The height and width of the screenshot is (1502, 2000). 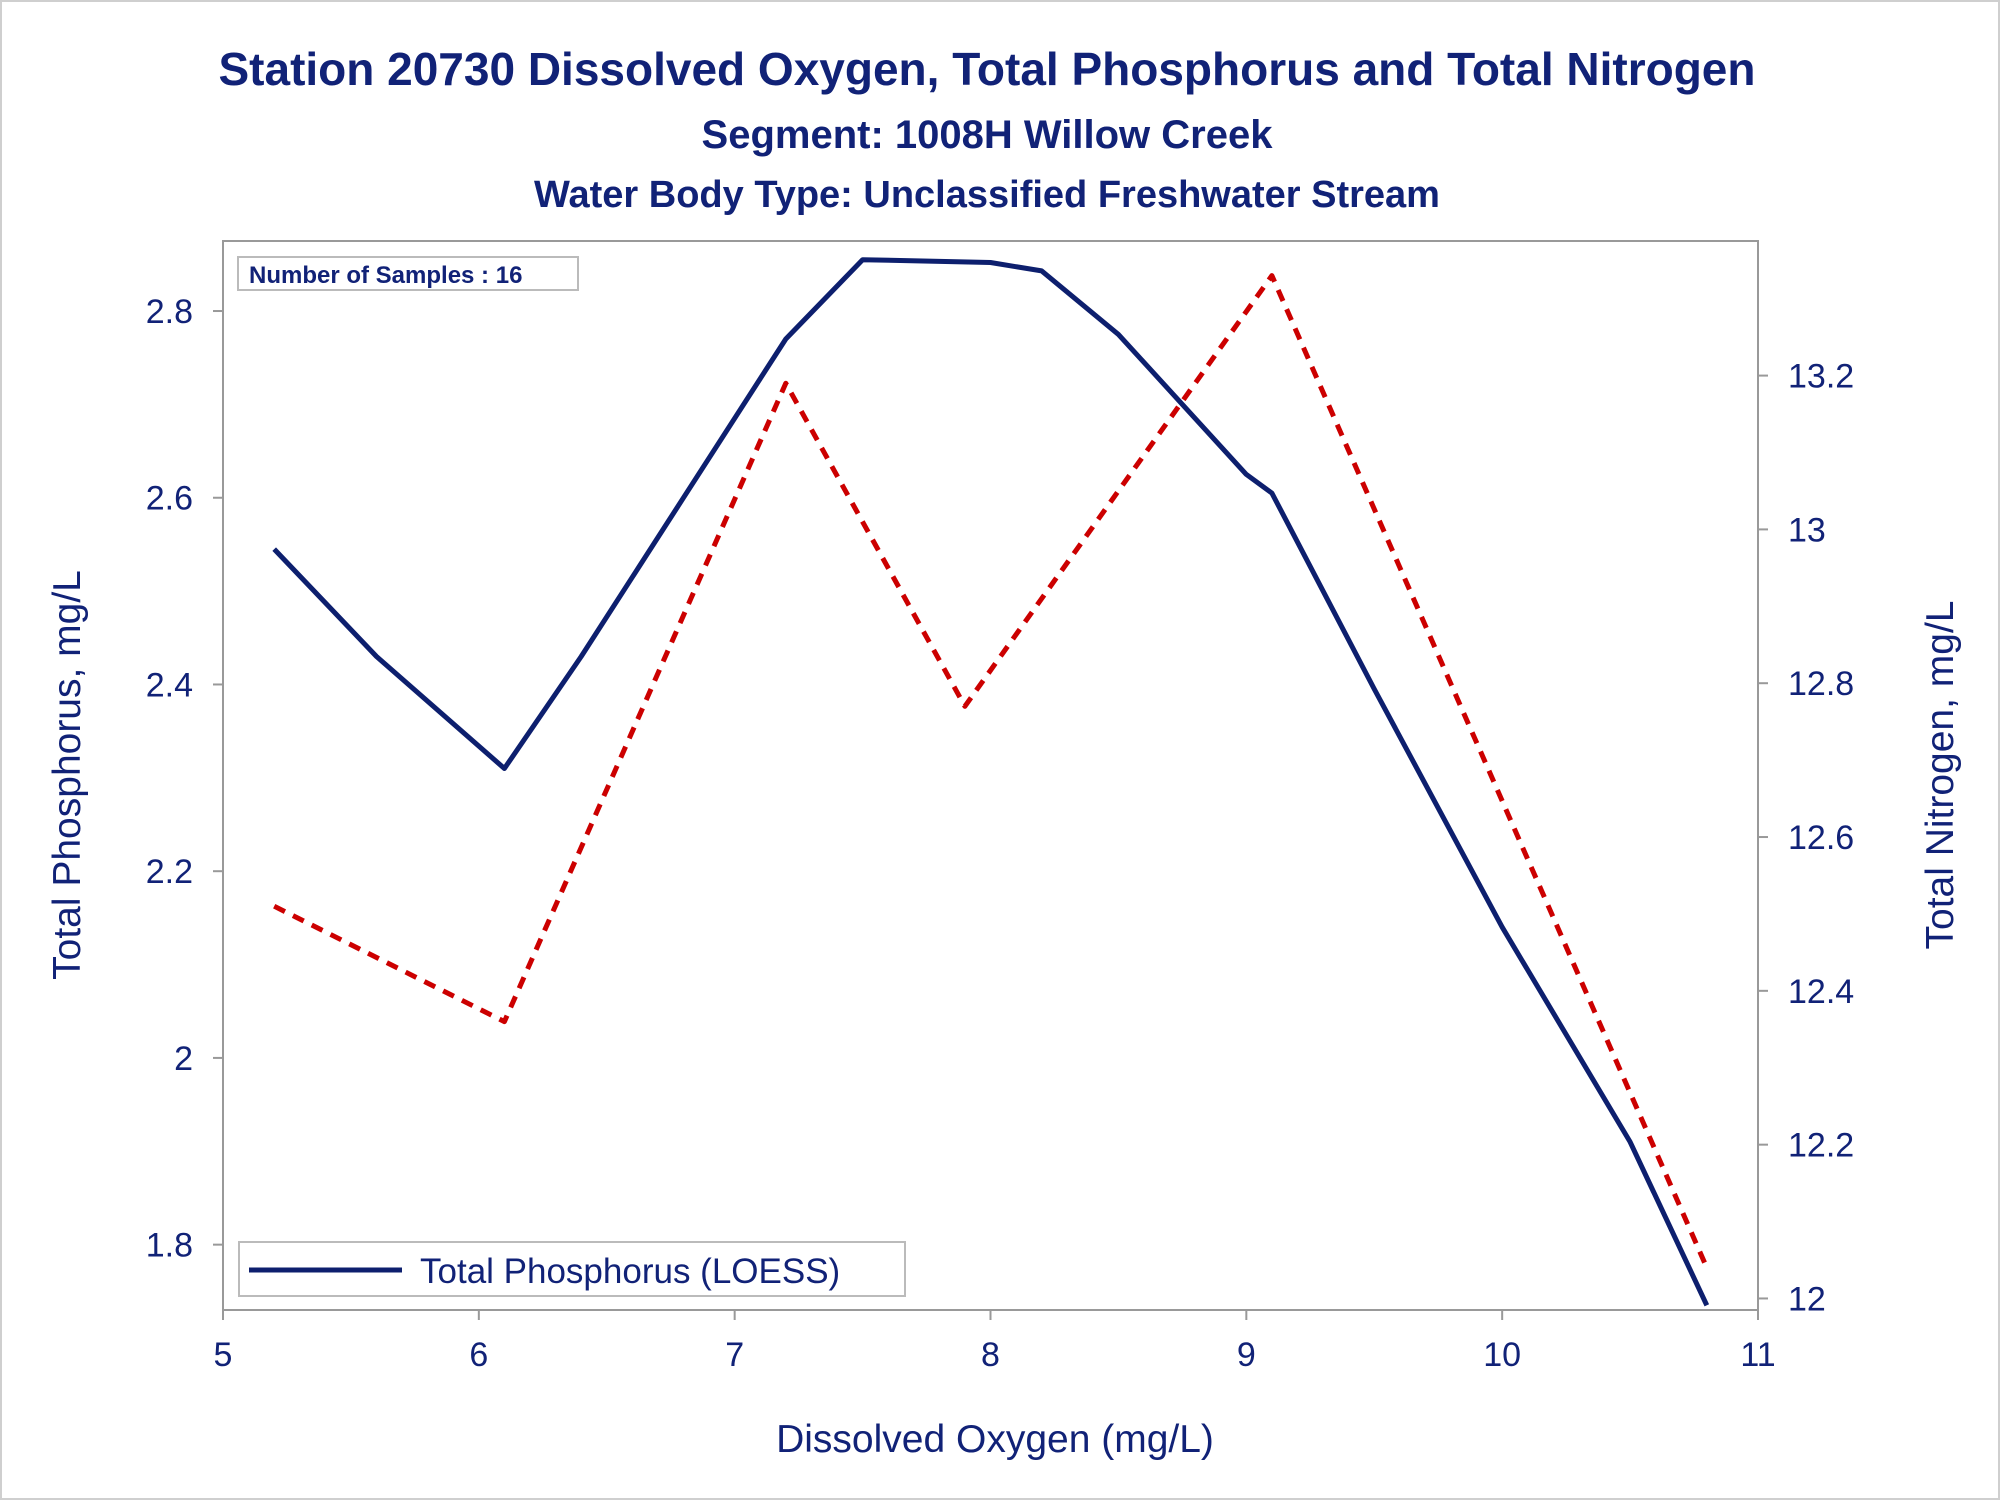 I want to click on sample-count-frame, so click(x=408, y=273).